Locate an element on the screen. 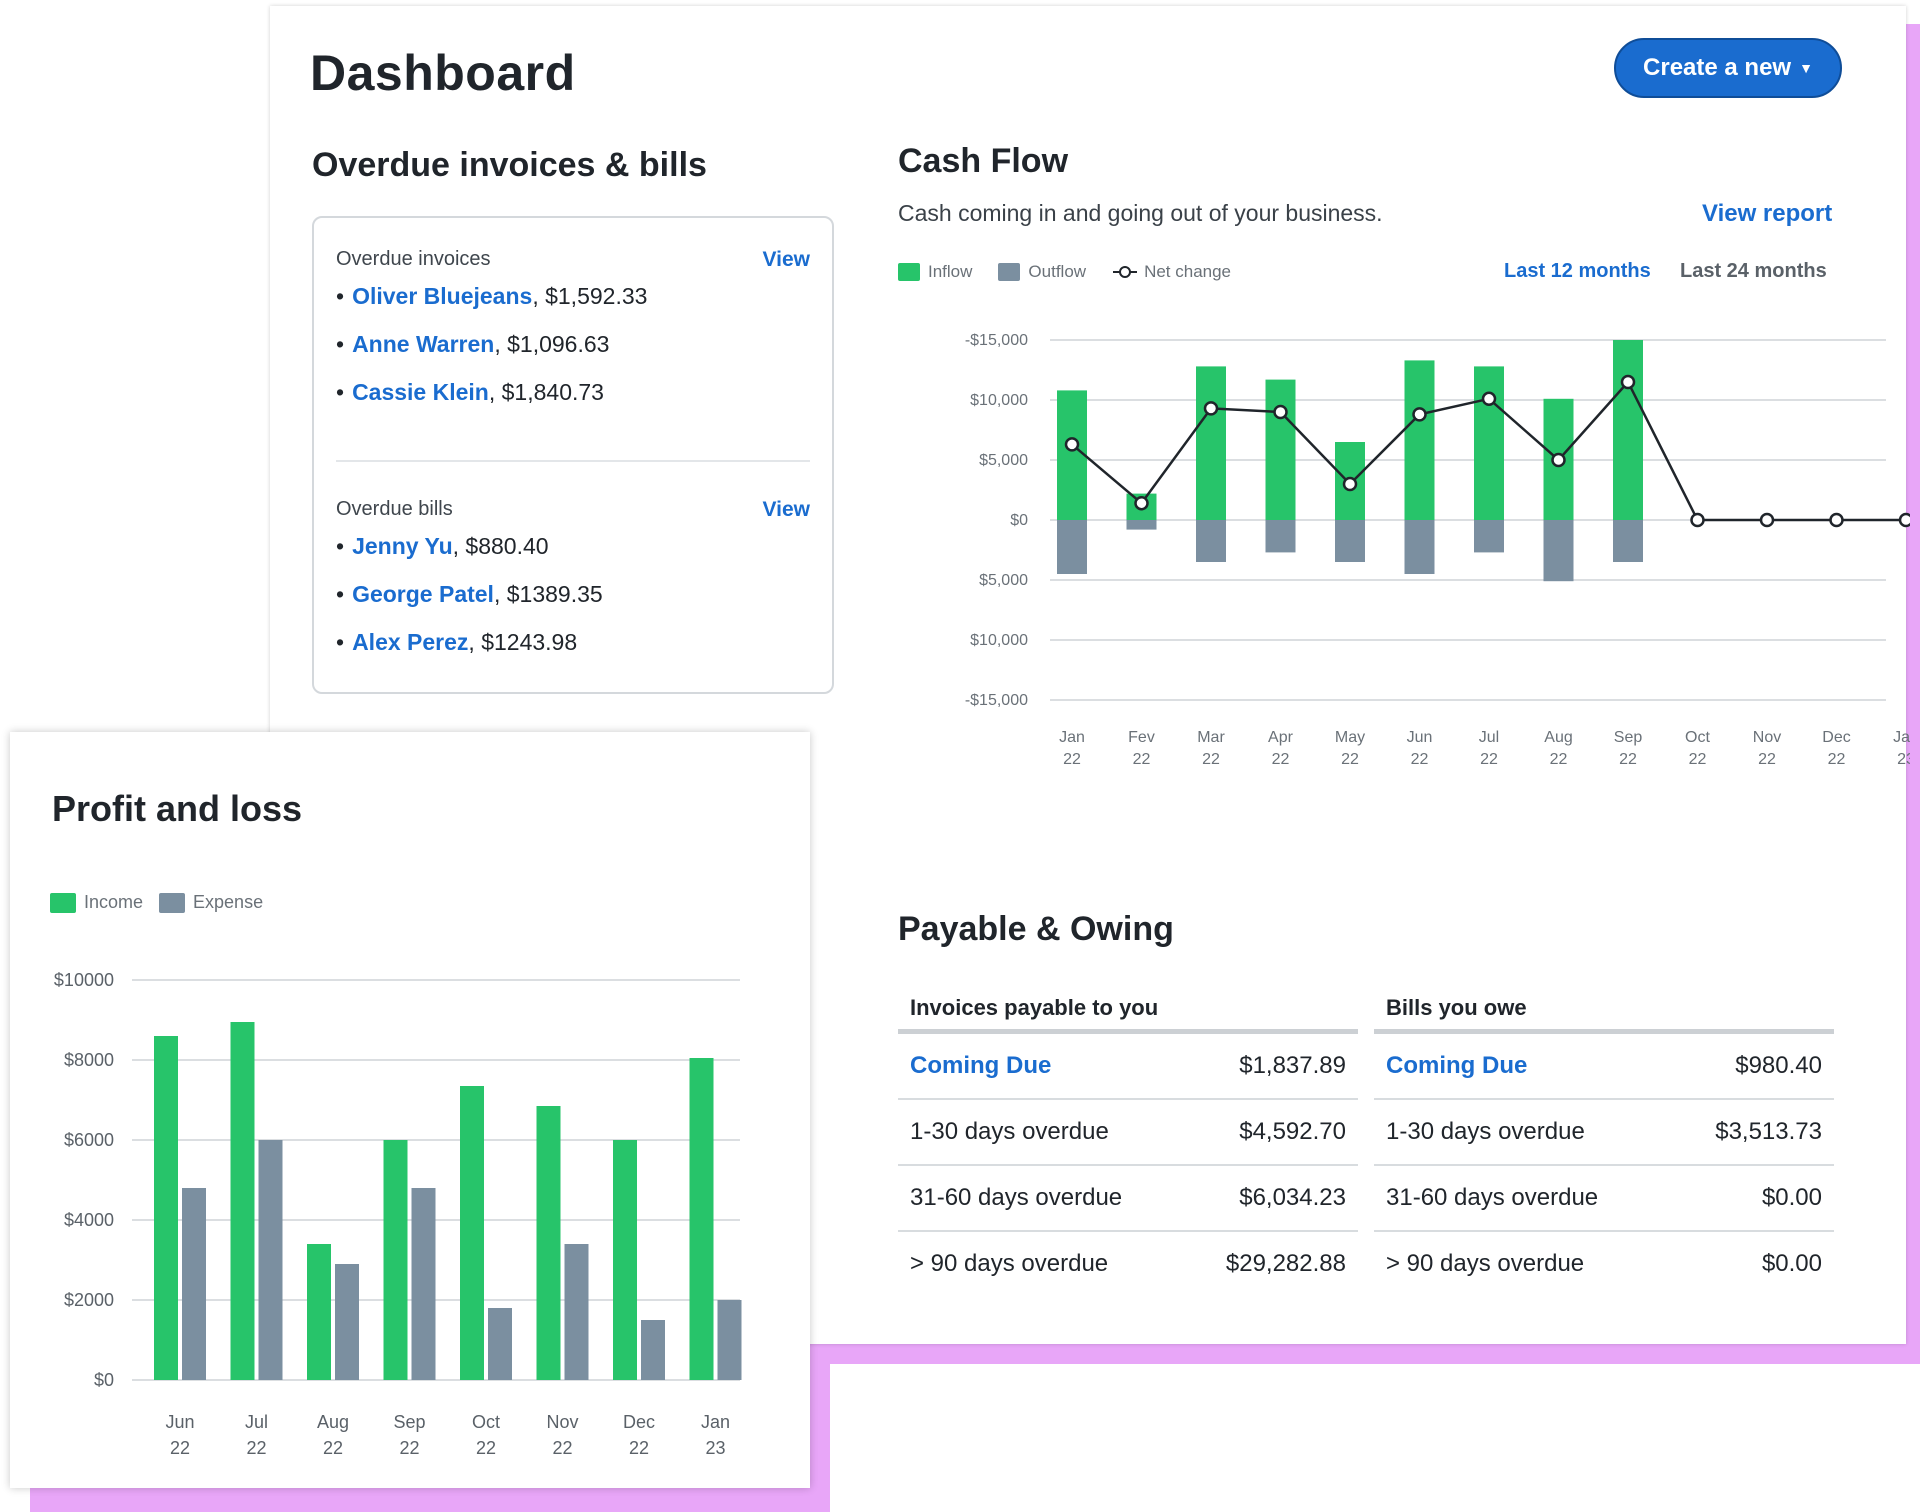 The image size is (1920, 1512). create-new-label: Create a new is located at coordinates (1717, 67).